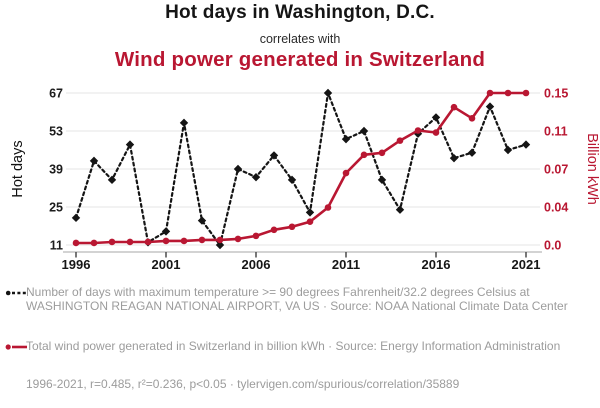 This screenshot has width=600, height=408. Describe the element at coordinates (526, 264) in the screenshot. I see `svg-text: 2021` at that location.